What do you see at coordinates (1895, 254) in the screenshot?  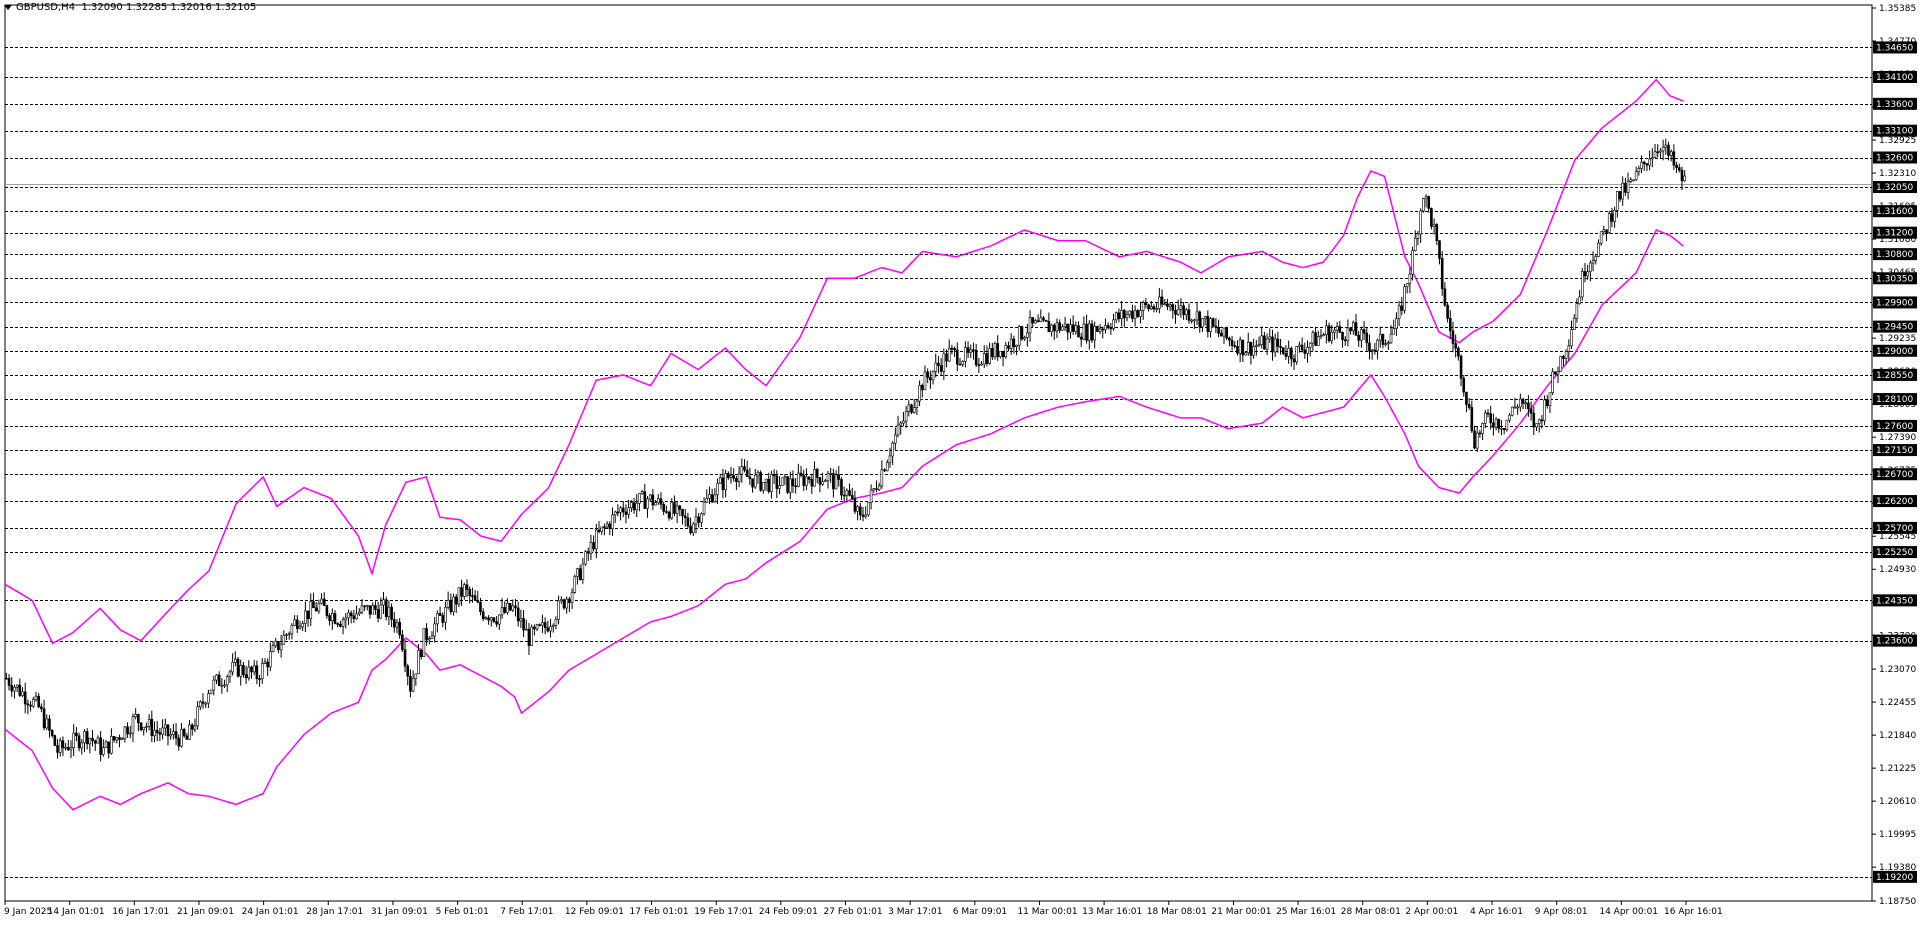 I see `level-price-label: 1.30800` at bounding box center [1895, 254].